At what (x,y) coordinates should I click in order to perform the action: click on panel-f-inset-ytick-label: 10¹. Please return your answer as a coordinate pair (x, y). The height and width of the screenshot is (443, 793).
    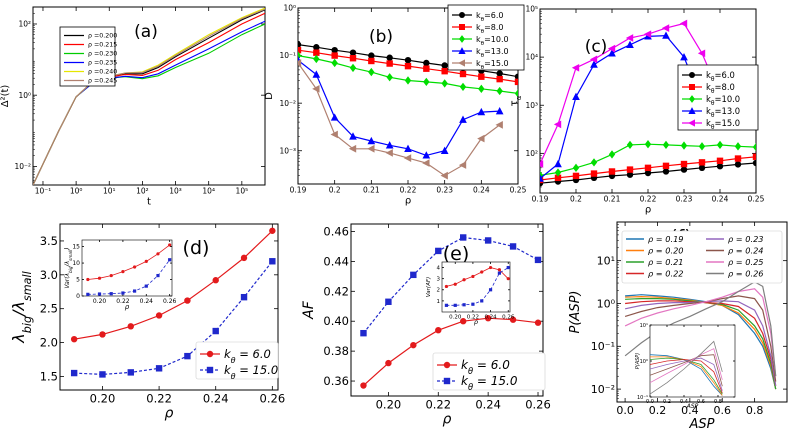
    Looking at the image, I should click on (644, 326).